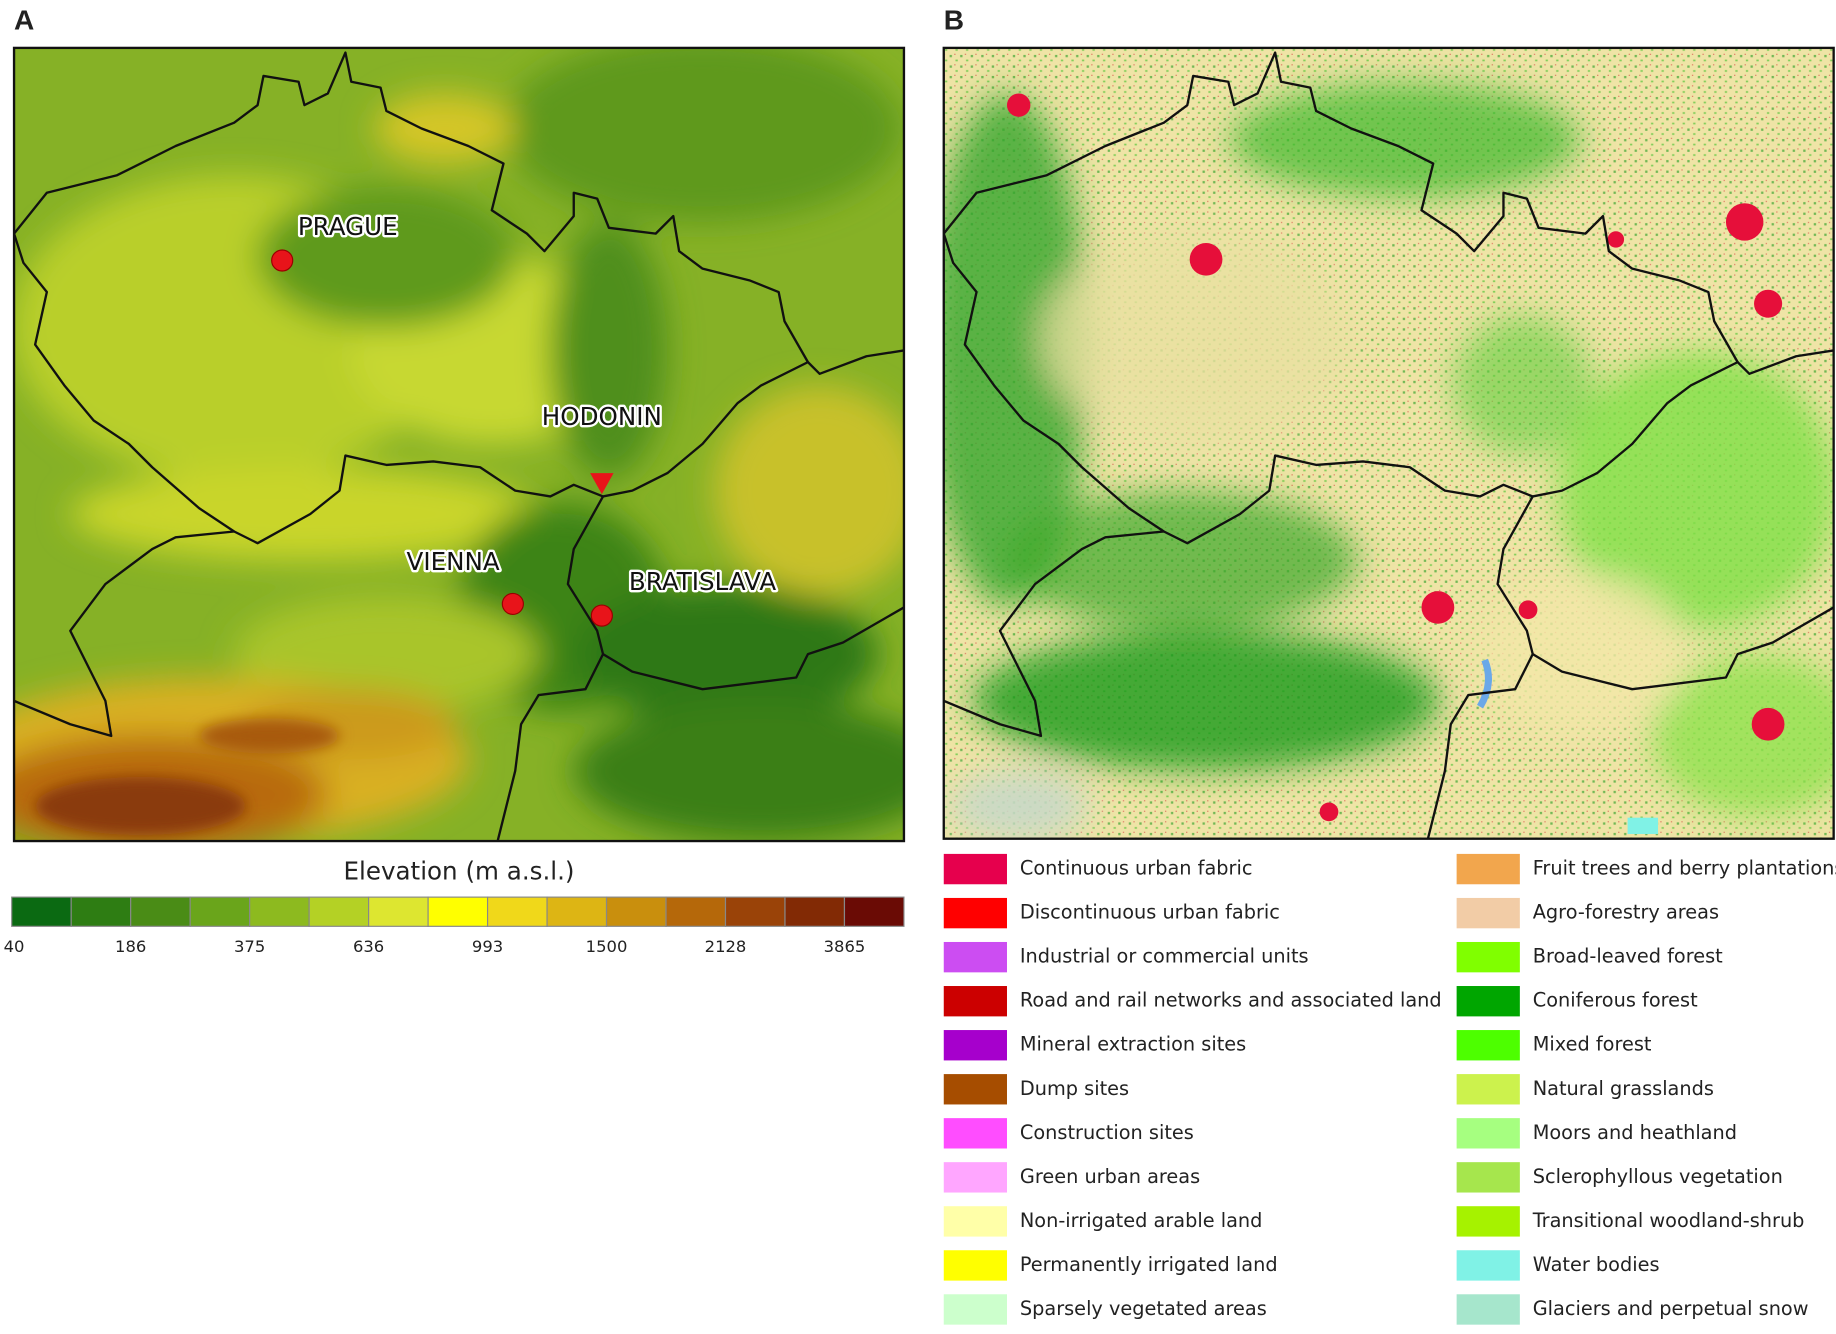 The height and width of the screenshot is (1334, 1836). What do you see at coordinates (1623, 1088) in the screenshot?
I see `legend-label: Natural grasslands` at bounding box center [1623, 1088].